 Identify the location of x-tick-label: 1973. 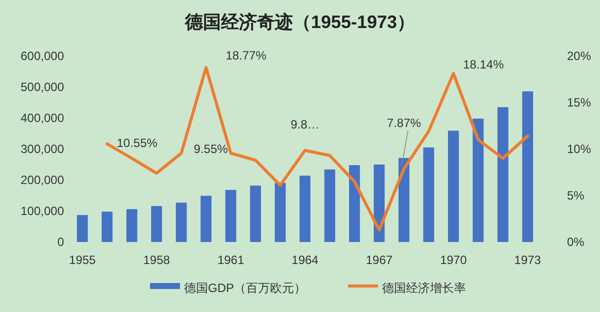
(528, 260).